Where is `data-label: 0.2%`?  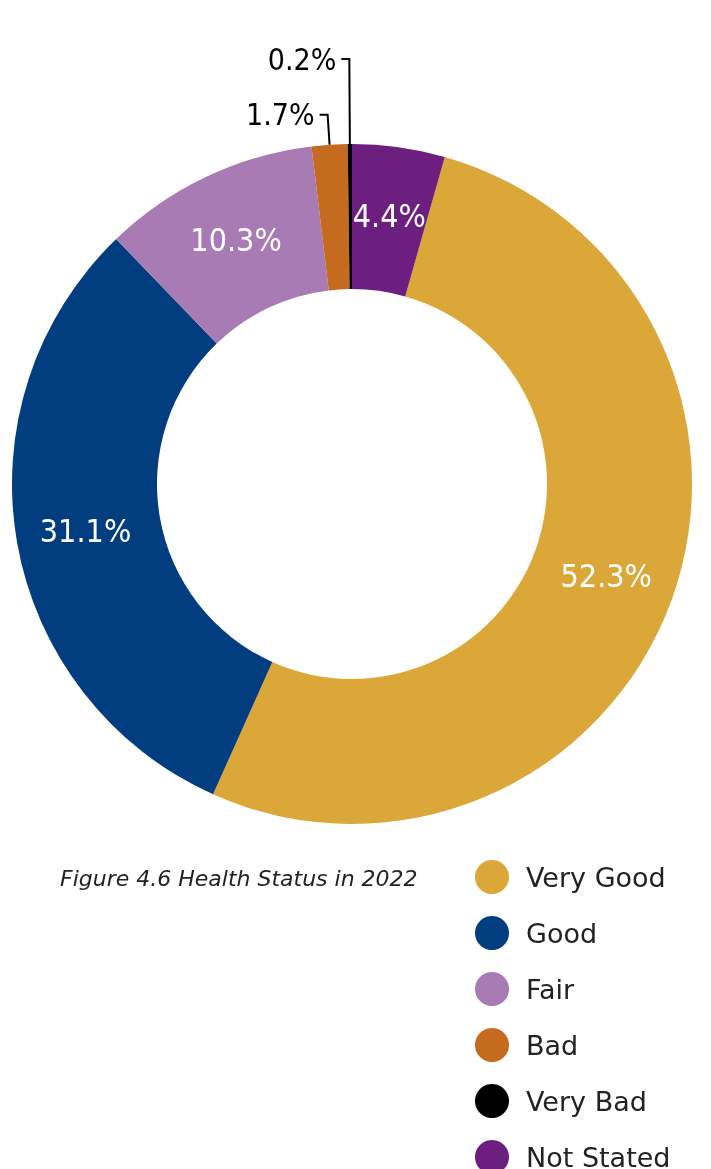
data-label: 0.2% is located at coordinates (302, 59).